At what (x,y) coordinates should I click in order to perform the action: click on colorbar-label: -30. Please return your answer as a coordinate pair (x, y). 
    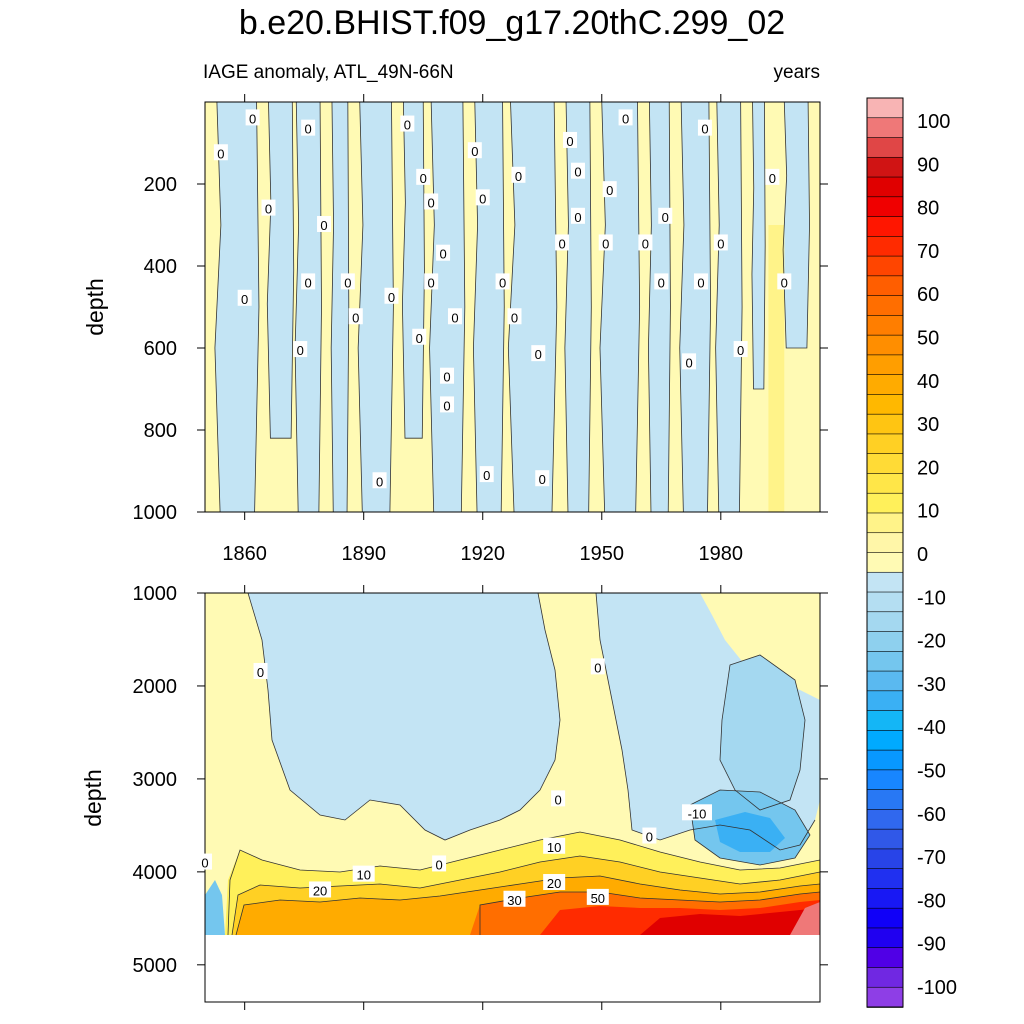
    Looking at the image, I should click on (931, 685).